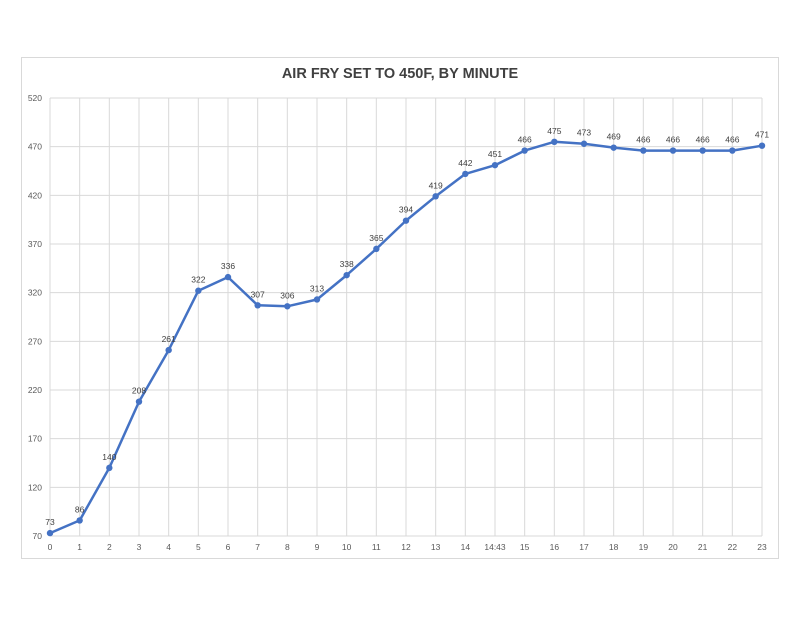 The image size is (800, 618). Describe the element at coordinates (317, 547) in the screenshot. I see `x-tick-label: 9` at that location.